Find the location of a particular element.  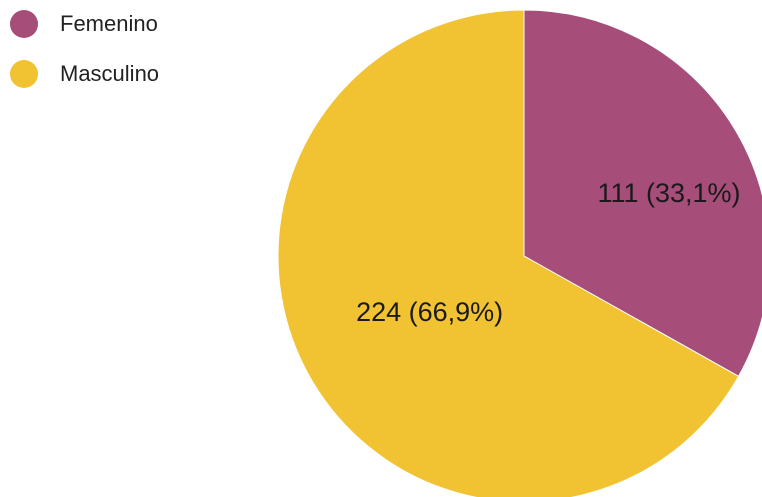

chart-legend: Femenino Masculino is located at coordinates (84, 60).